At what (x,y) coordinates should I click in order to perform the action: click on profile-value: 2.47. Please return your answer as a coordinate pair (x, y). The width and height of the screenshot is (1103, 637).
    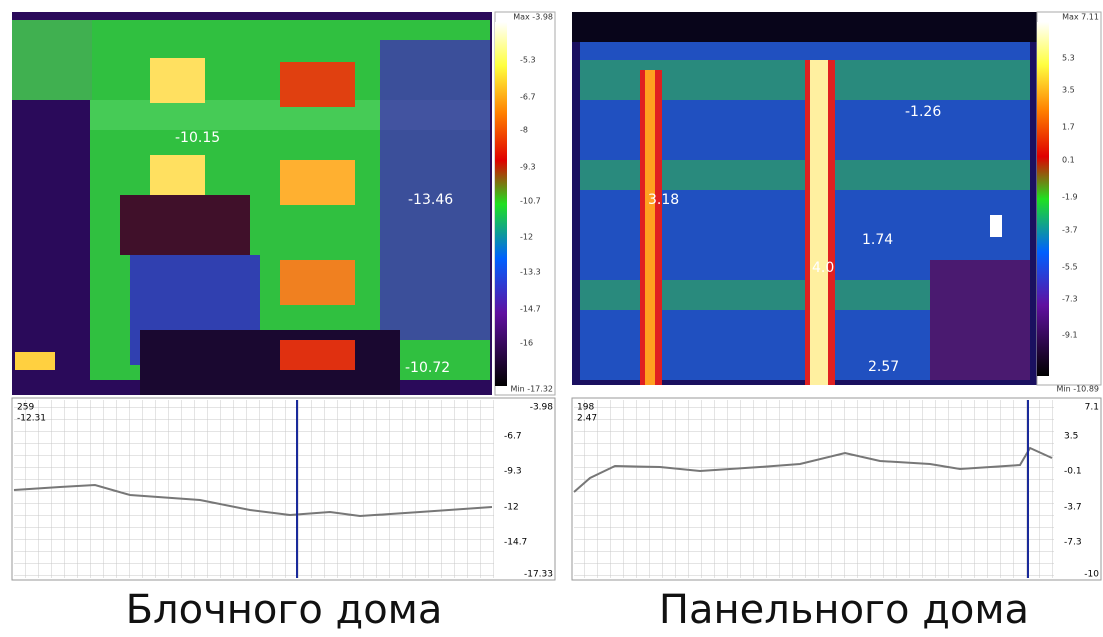
    Looking at the image, I should click on (587, 419).